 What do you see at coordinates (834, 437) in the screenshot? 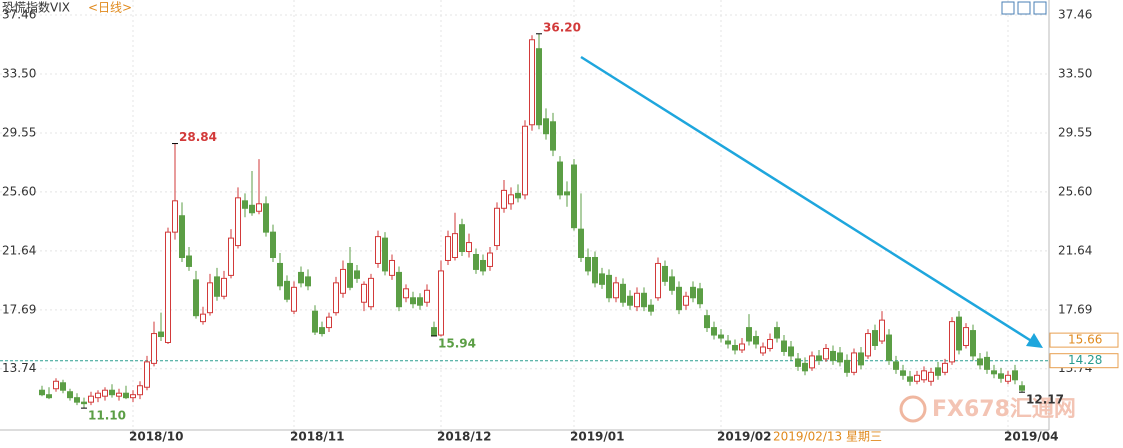
I see `tooltip-box` at bounding box center [834, 437].